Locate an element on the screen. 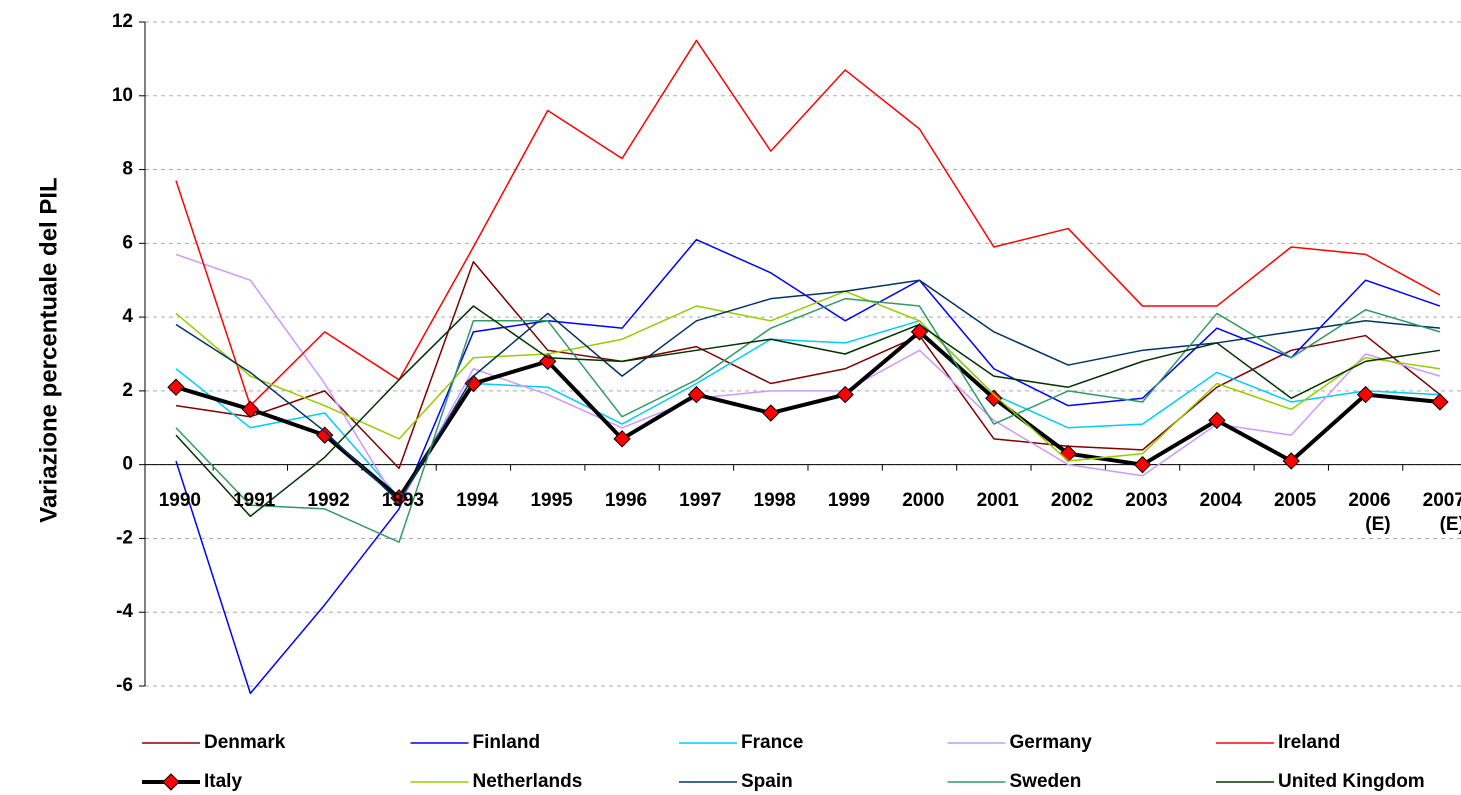 The height and width of the screenshot is (795, 1461). y-tick-label: 6 is located at coordinates (127, 242).